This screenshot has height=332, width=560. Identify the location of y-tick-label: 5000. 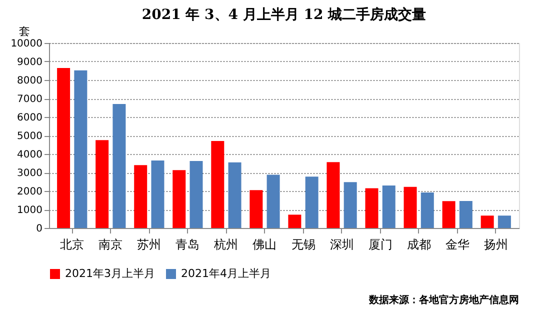
(29, 136).